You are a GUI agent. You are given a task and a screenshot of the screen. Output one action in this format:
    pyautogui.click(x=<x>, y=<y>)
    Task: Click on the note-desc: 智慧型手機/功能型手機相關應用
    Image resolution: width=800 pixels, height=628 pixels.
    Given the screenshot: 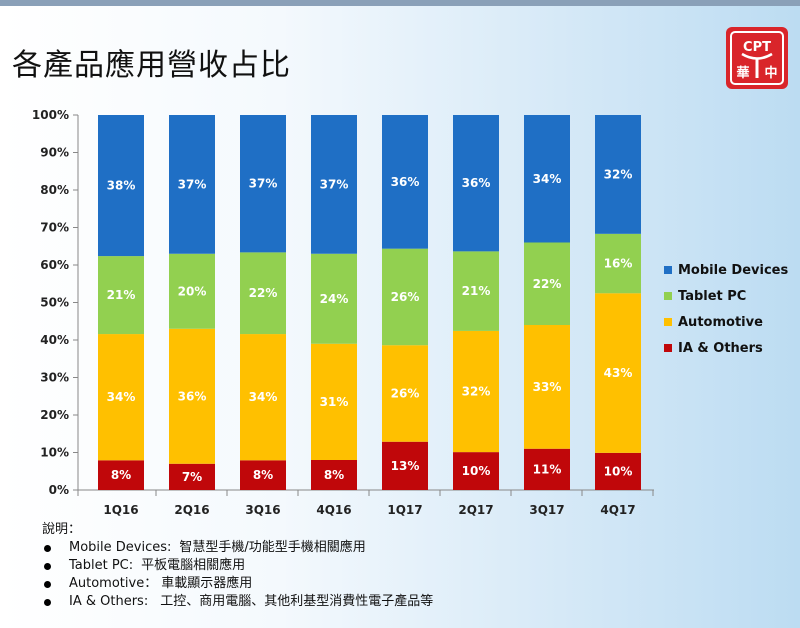 What is the action you would take?
    pyautogui.click(x=272, y=547)
    